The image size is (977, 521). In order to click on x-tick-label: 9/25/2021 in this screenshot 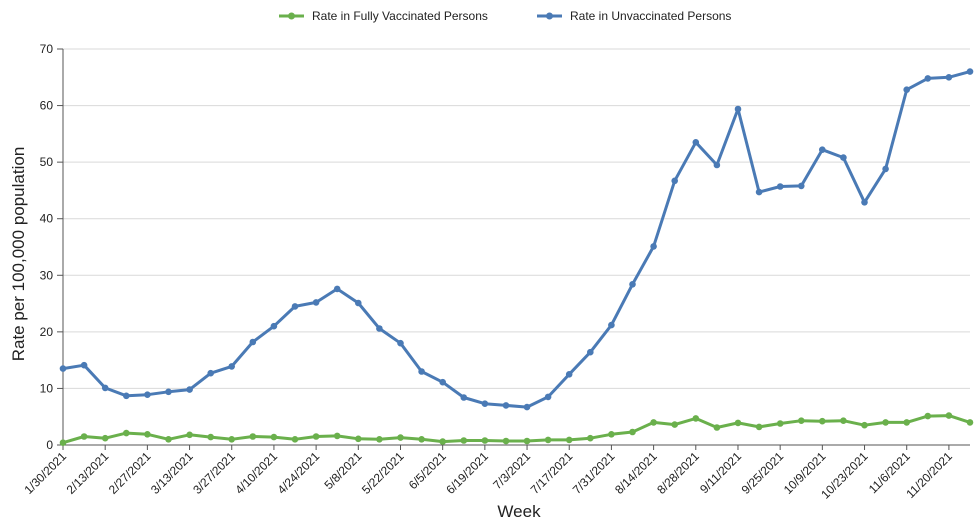, I will do `click(763, 473)`.